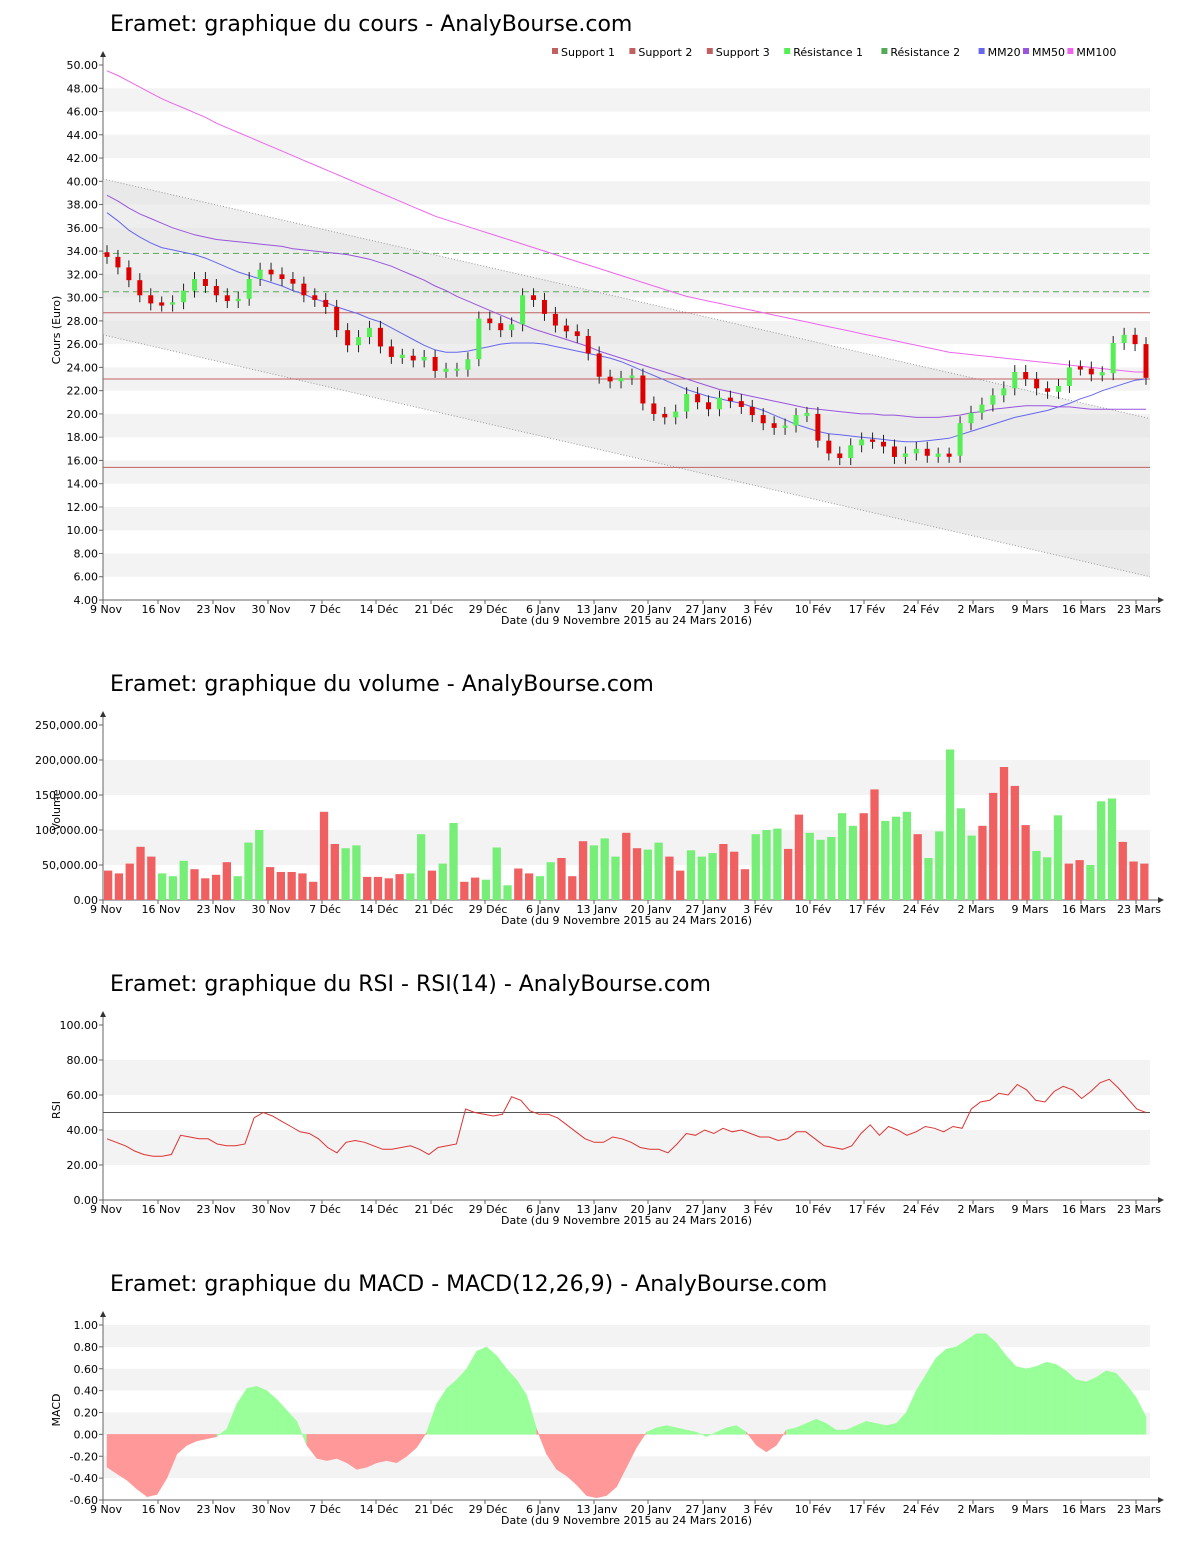 Image resolution: width=1200 pixels, height=1550 pixels. What do you see at coordinates (103, 714) in the screenshot?
I see `y-axis-arrow` at bounding box center [103, 714].